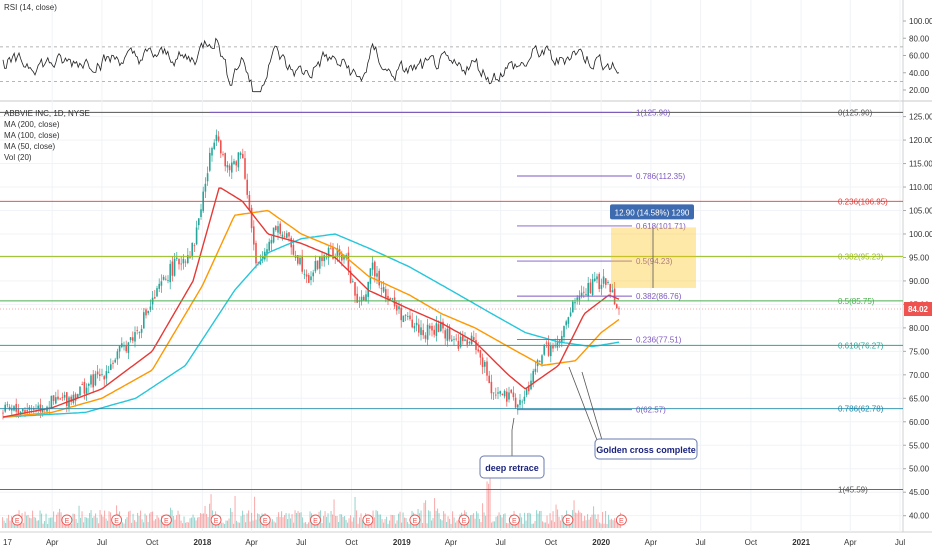  What do you see at coordinates (919, 445) in the screenshot?
I see `price-tick-label: 55.00` at bounding box center [919, 445].